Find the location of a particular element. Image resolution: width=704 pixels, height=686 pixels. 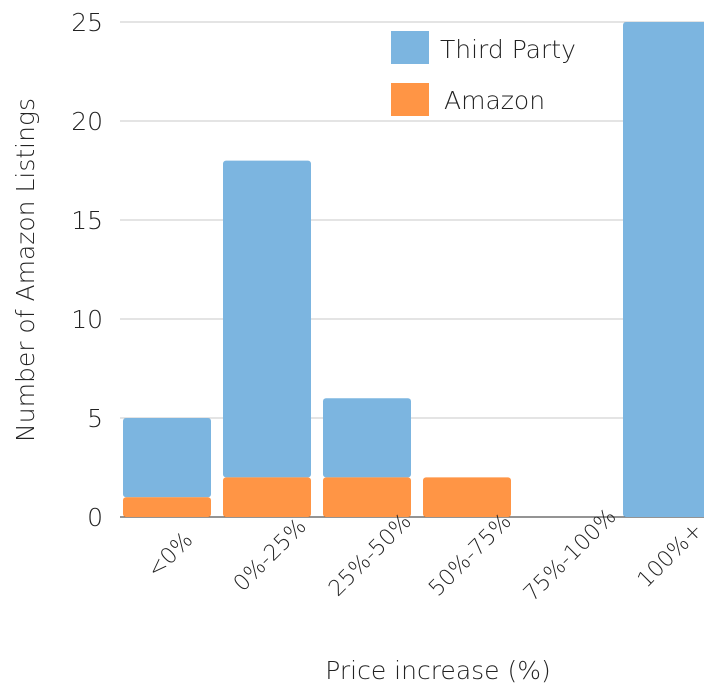

legend-label-amazon: Amazon is located at coordinates (494, 100).